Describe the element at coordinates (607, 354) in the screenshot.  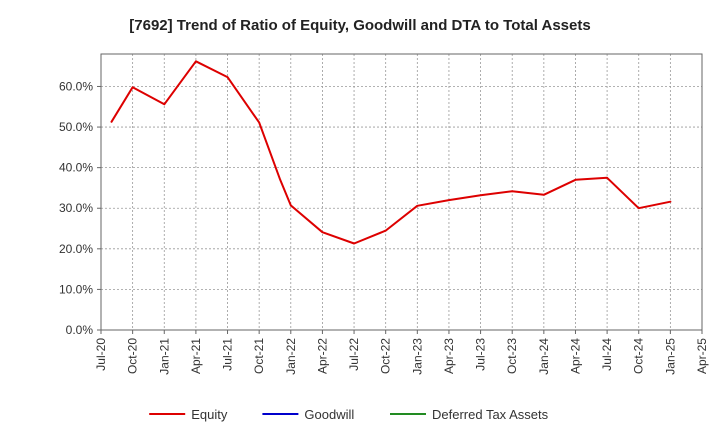
I see `x-tick-label: Jul-24` at that location.